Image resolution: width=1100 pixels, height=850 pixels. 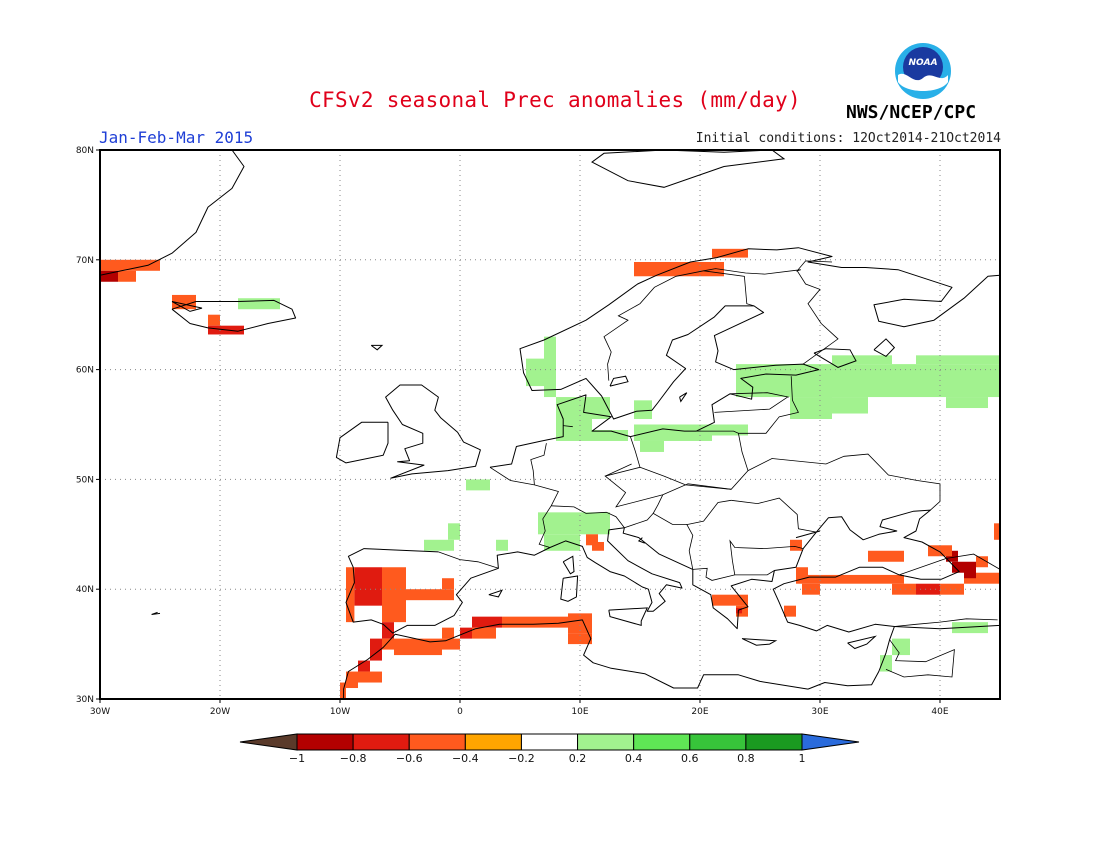 I want to click on lon-tick-label: 10E, so click(x=579, y=712).